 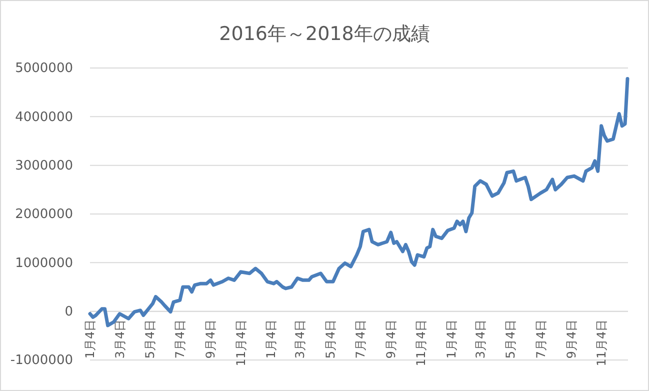 I want to click on chart-title: 2016年～2018年の成績, so click(x=324, y=34).